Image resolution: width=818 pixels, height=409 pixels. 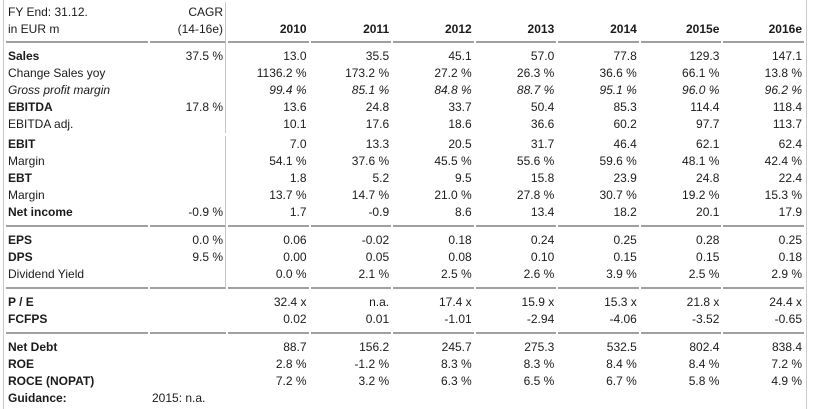 What do you see at coordinates (51, 381) in the screenshot?
I see `row-label: ROCE (NOPAT)` at bounding box center [51, 381].